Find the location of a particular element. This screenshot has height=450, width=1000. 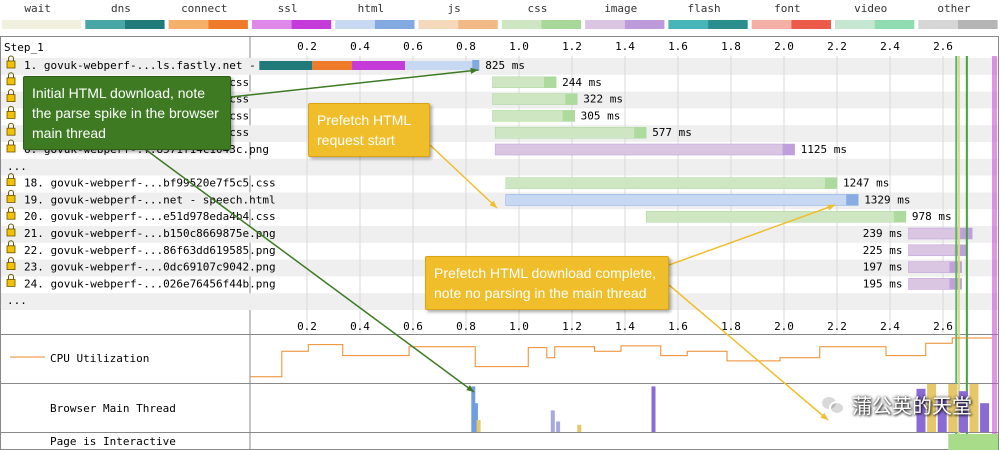

request-duration: 1125 ms is located at coordinates (824, 149).